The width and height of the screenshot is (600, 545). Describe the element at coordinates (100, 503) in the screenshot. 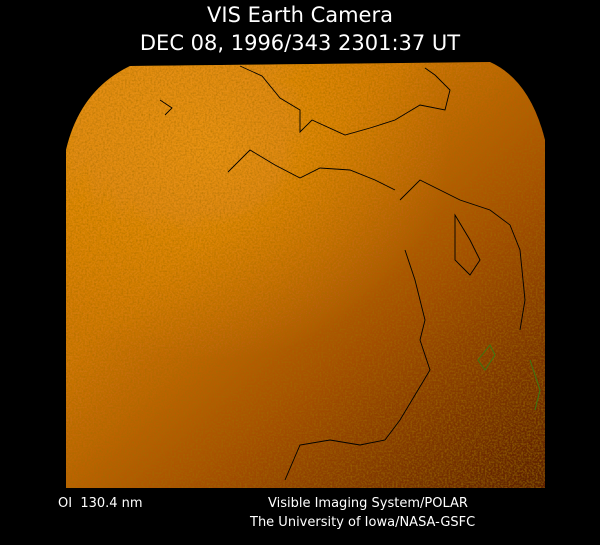

I see `wavelength: OI 130.4 nm` at that location.